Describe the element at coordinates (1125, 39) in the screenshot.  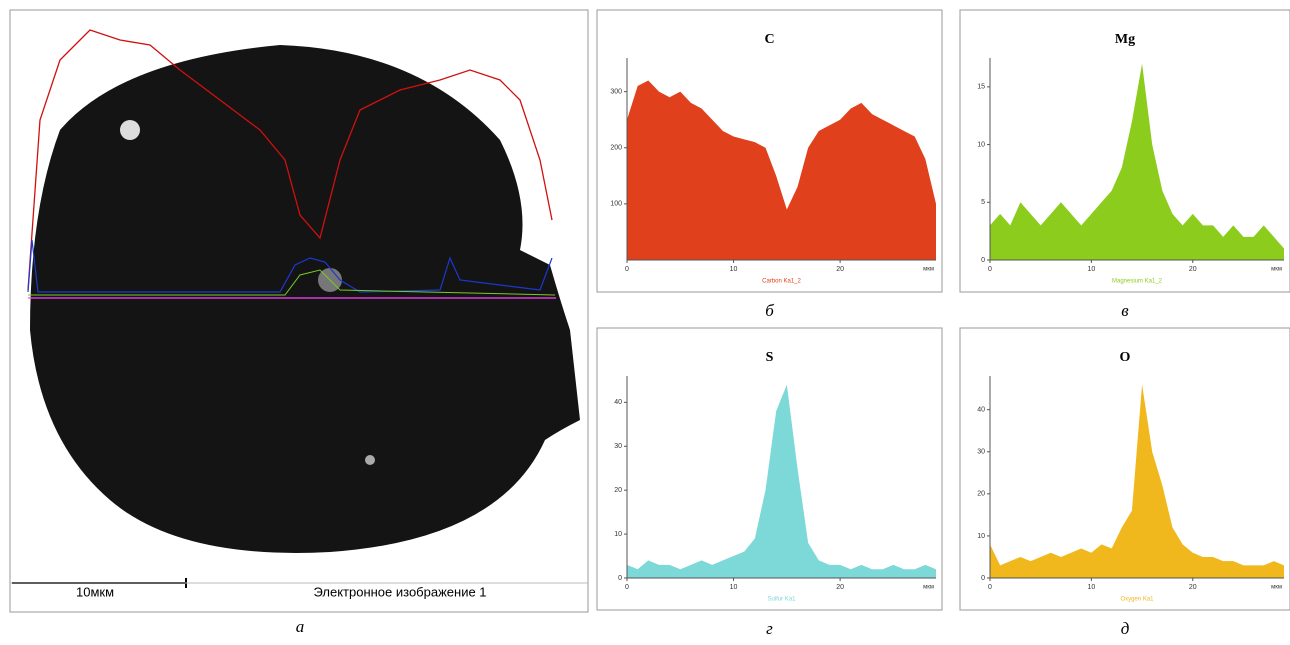
I see `chart-title: Mg` at that location.